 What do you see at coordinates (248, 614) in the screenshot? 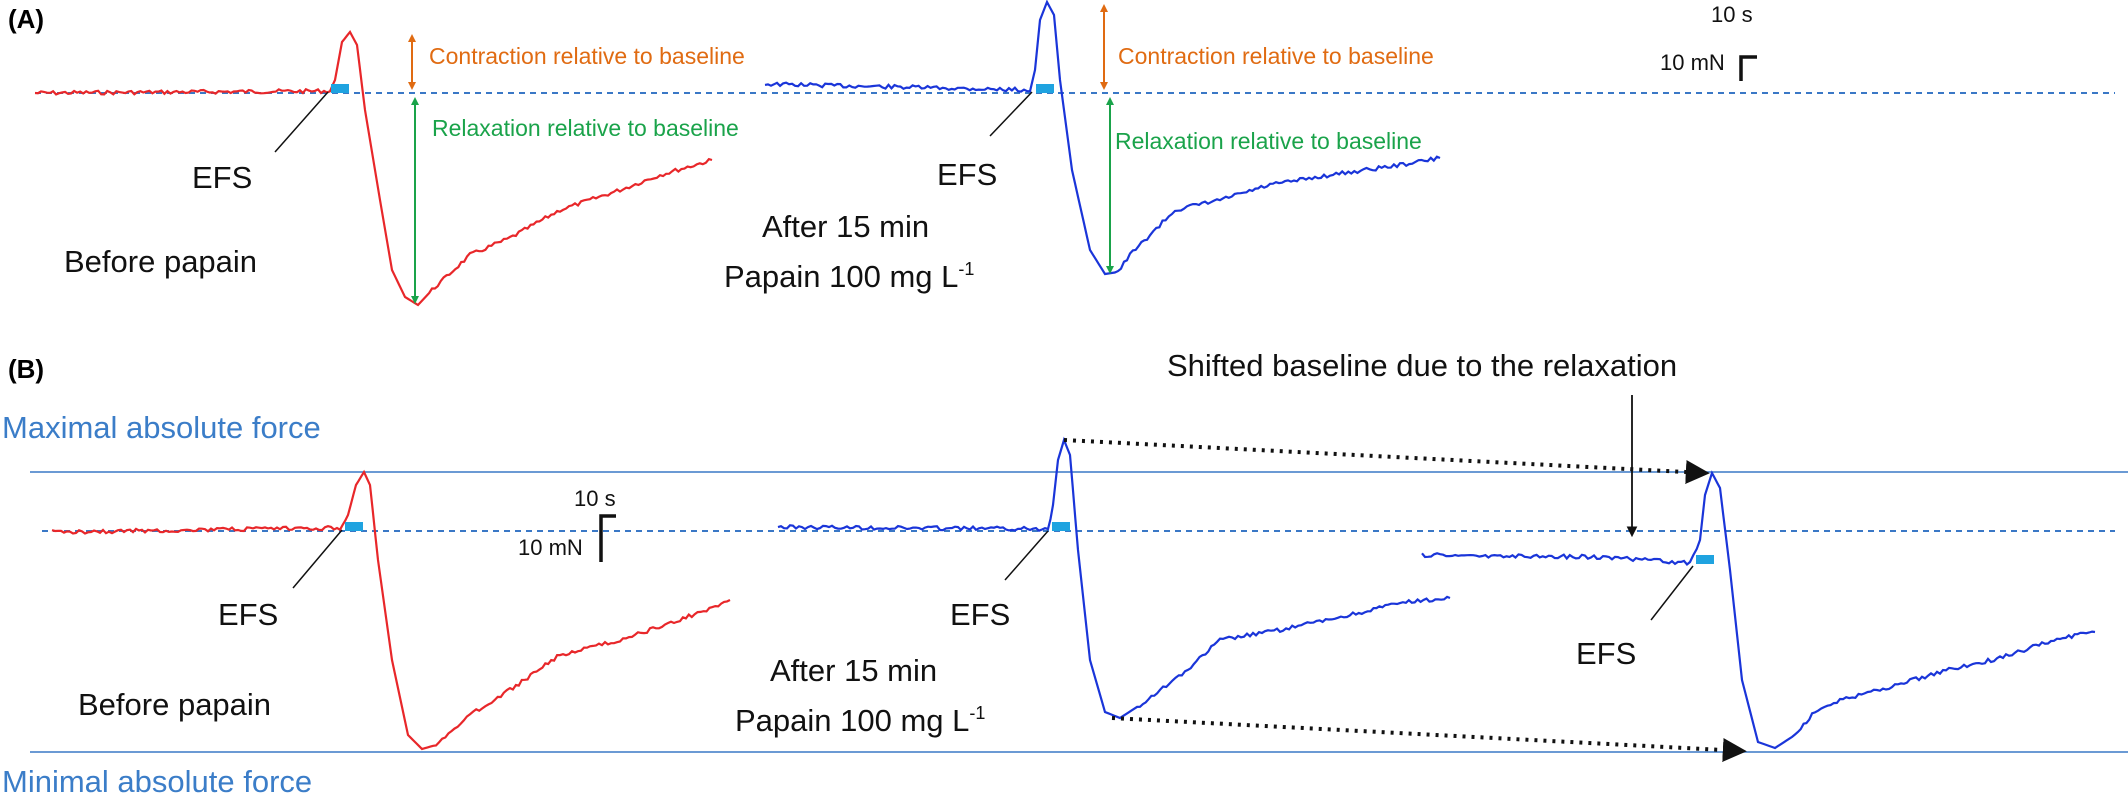
I see `efs-label-before-b: EFS` at bounding box center [248, 614].